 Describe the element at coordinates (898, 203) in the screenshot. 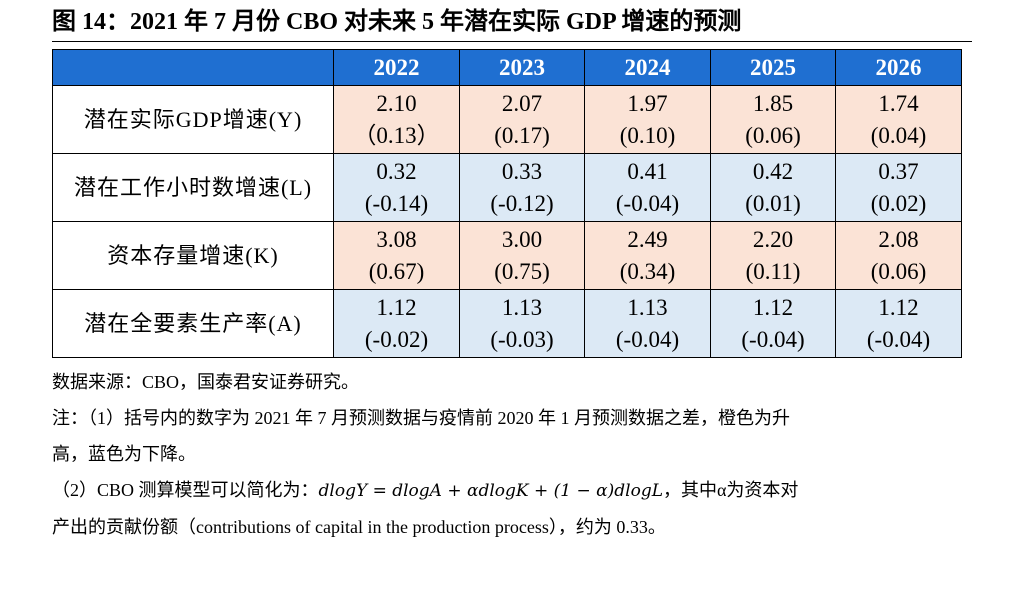

I see `cell-diff: (0.02)` at that location.